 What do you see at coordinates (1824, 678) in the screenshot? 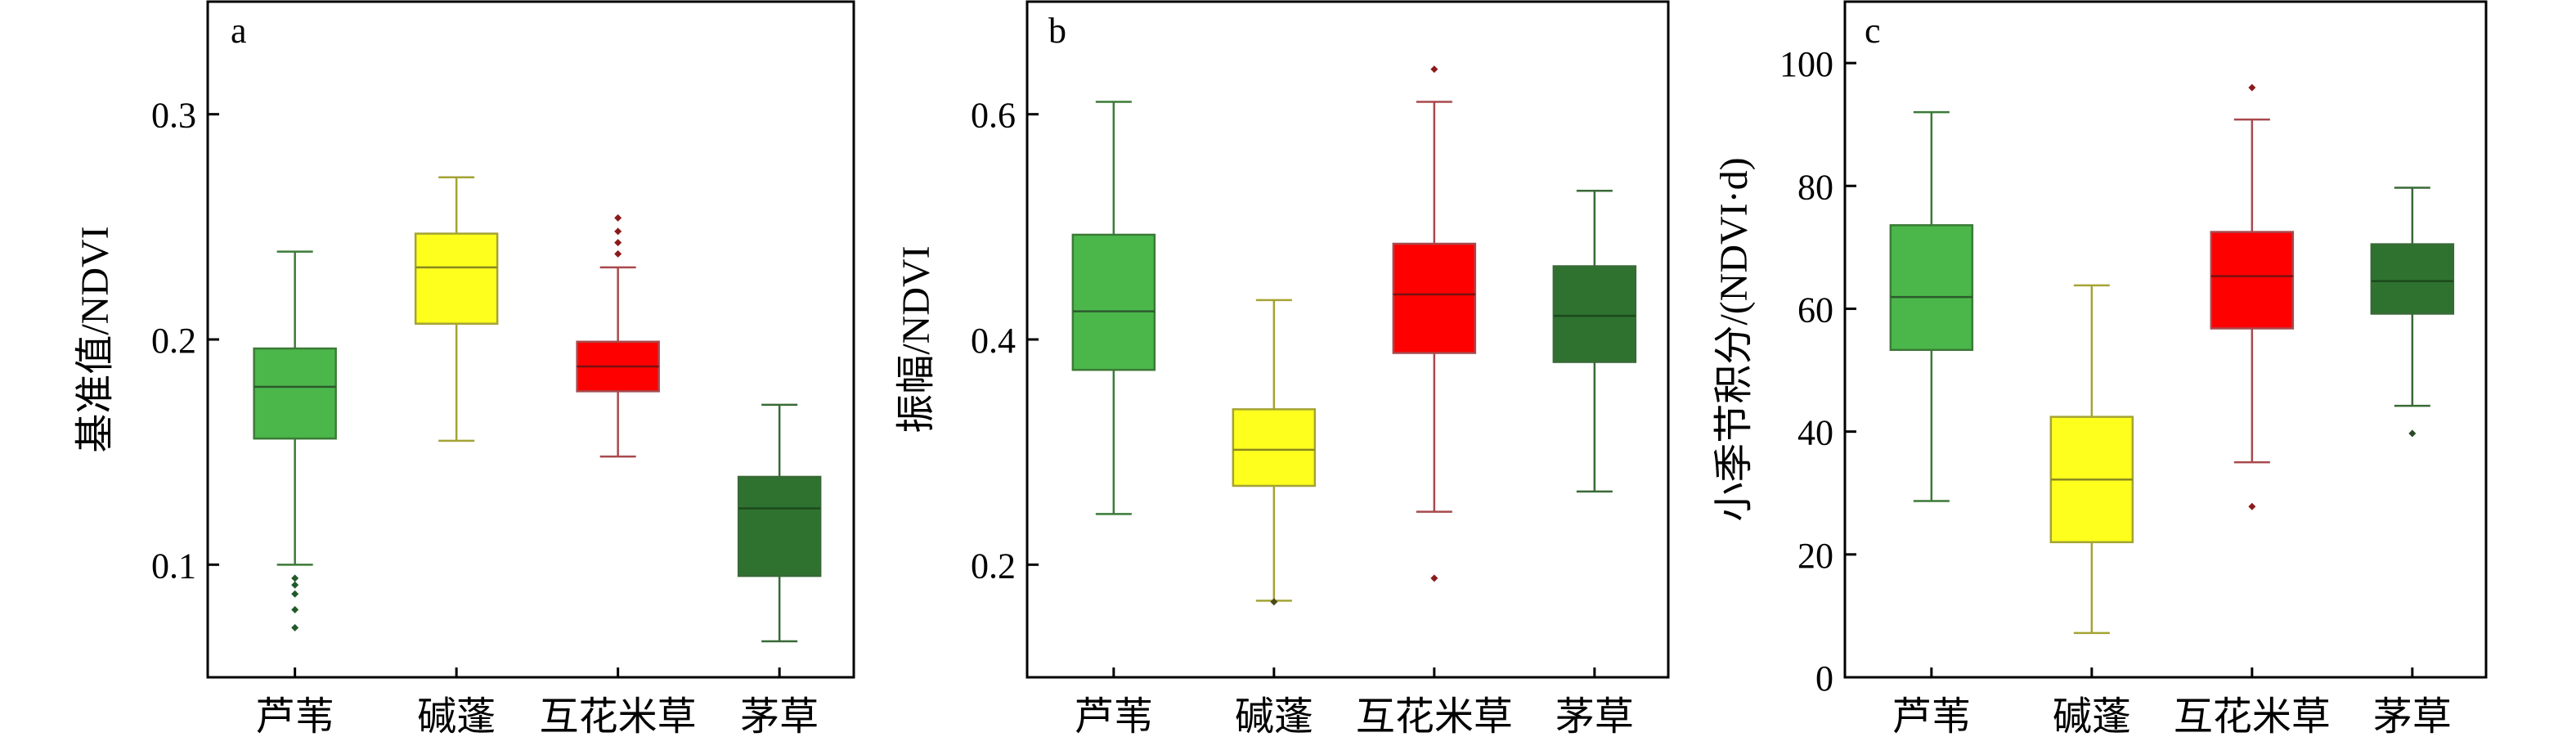
I see `y-tick-label: 0` at bounding box center [1824, 678].